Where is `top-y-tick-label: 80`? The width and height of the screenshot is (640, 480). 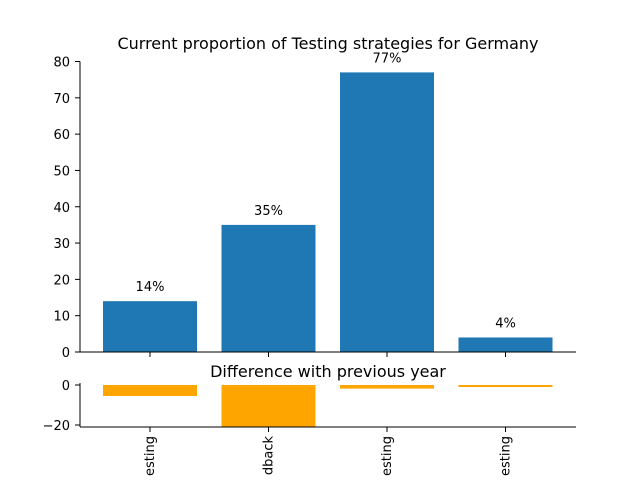
top-y-tick-label: 80 is located at coordinates (61, 63).